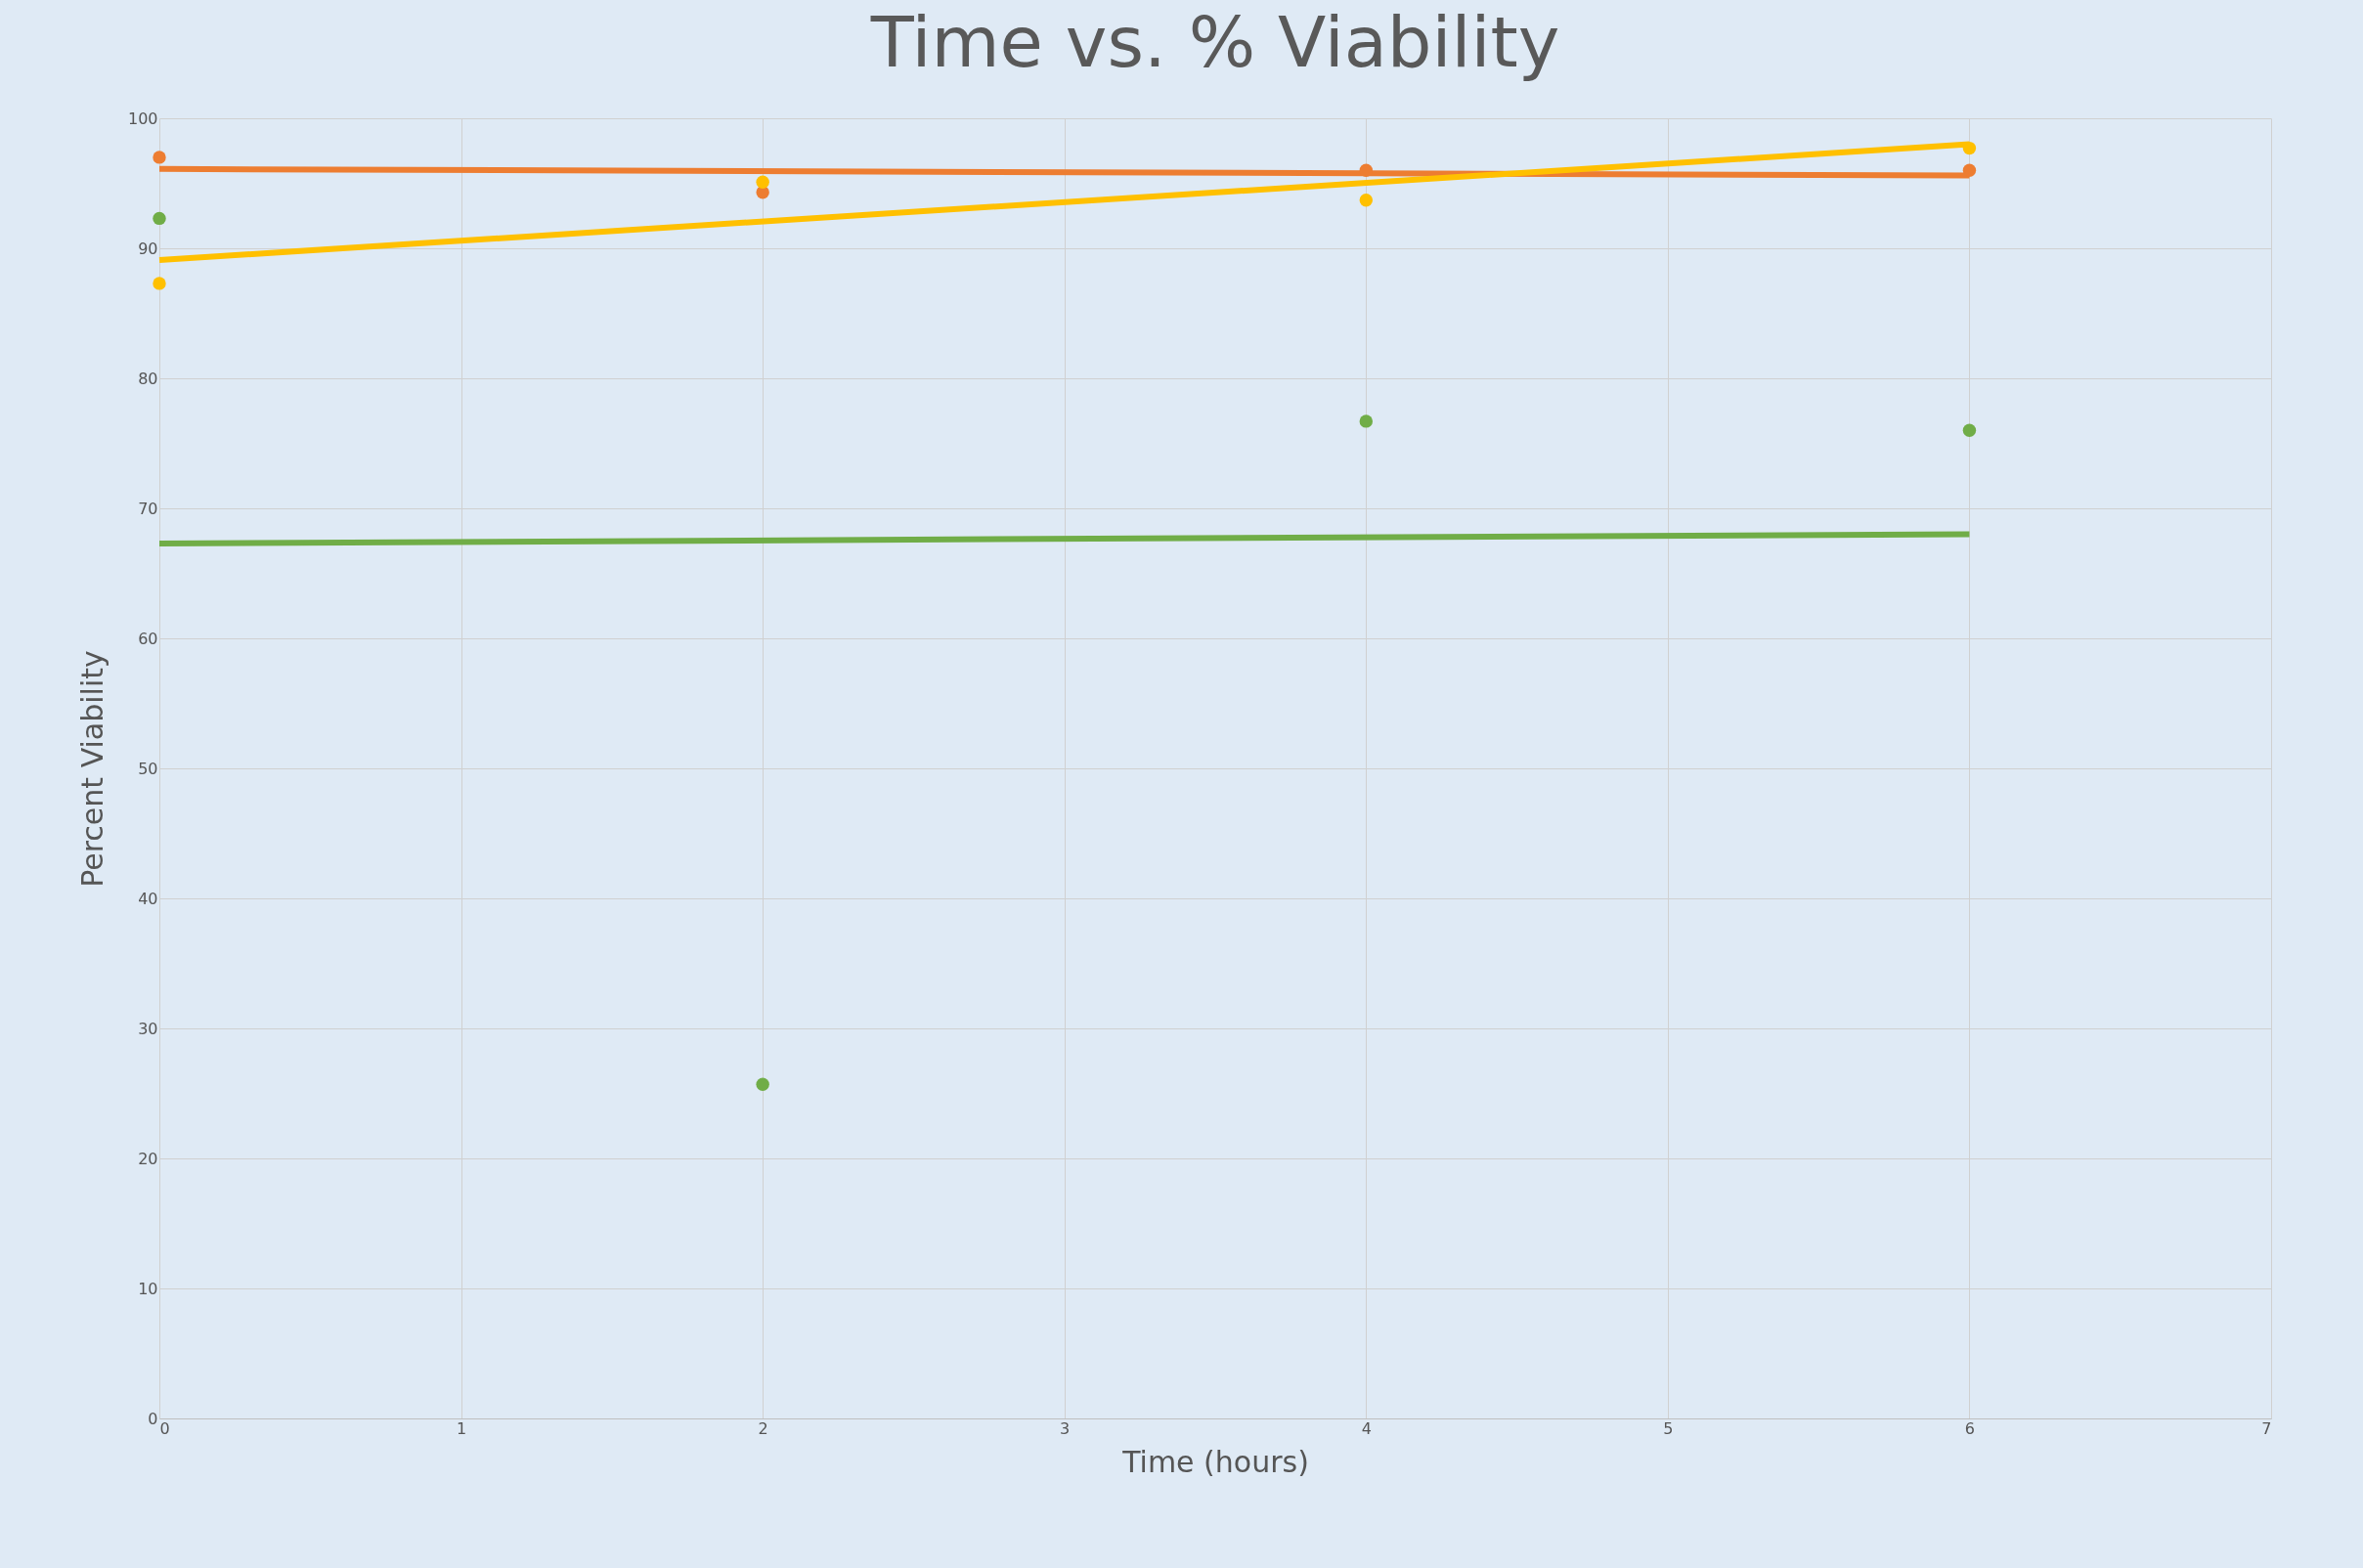 The image size is (2363, 1568). I want to click on x-tick-label: 7, so click(2266, 1428).